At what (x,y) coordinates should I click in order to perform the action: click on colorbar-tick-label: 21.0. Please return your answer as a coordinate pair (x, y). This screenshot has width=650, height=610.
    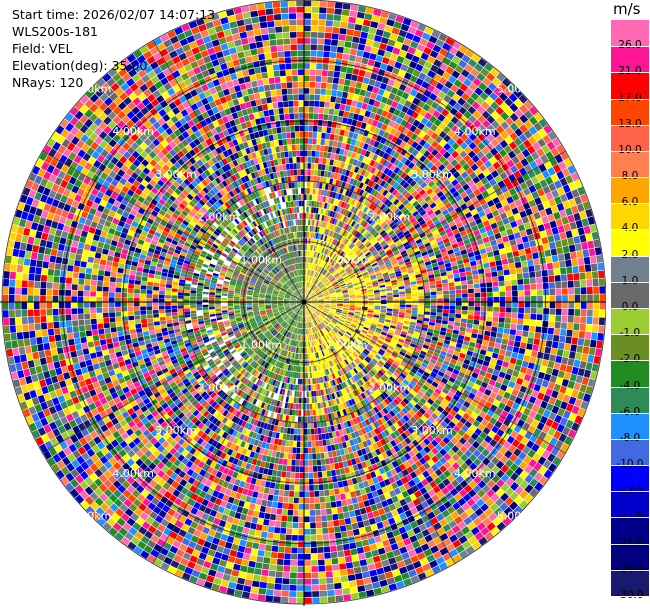
    Looking at the image, I should click on (630, 71).